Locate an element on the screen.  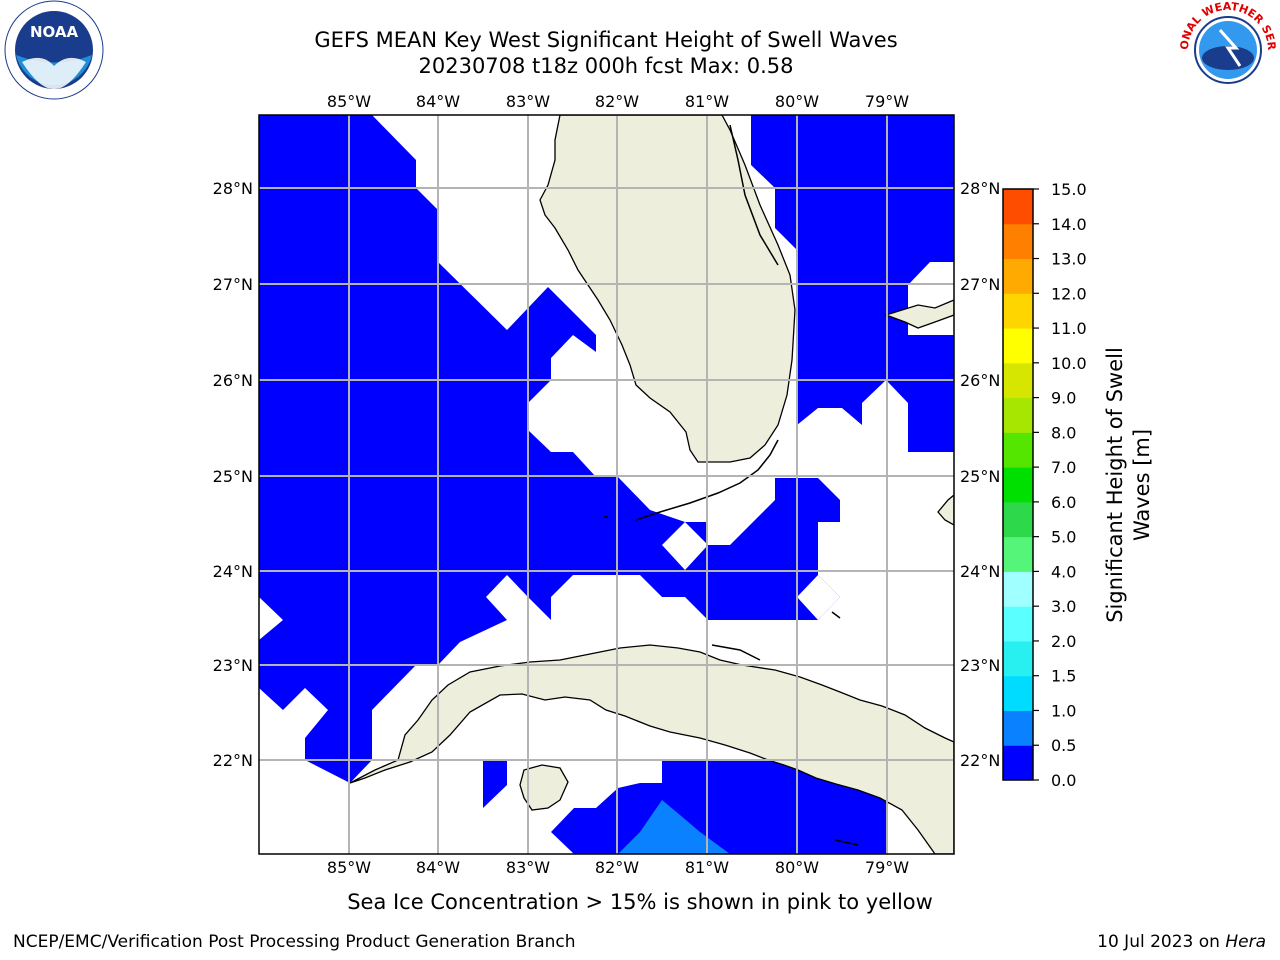
lon-label-top: 80°W is located at coordinates (797, 101).